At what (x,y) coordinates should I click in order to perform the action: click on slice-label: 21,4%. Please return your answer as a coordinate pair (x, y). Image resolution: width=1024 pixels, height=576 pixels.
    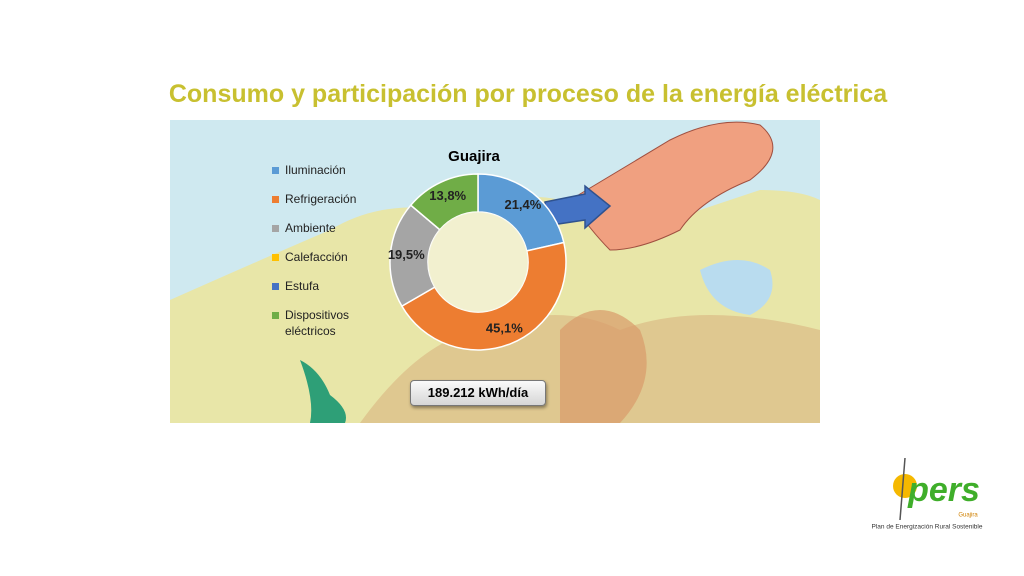
    Looking at the image, I should click on (522, 204).